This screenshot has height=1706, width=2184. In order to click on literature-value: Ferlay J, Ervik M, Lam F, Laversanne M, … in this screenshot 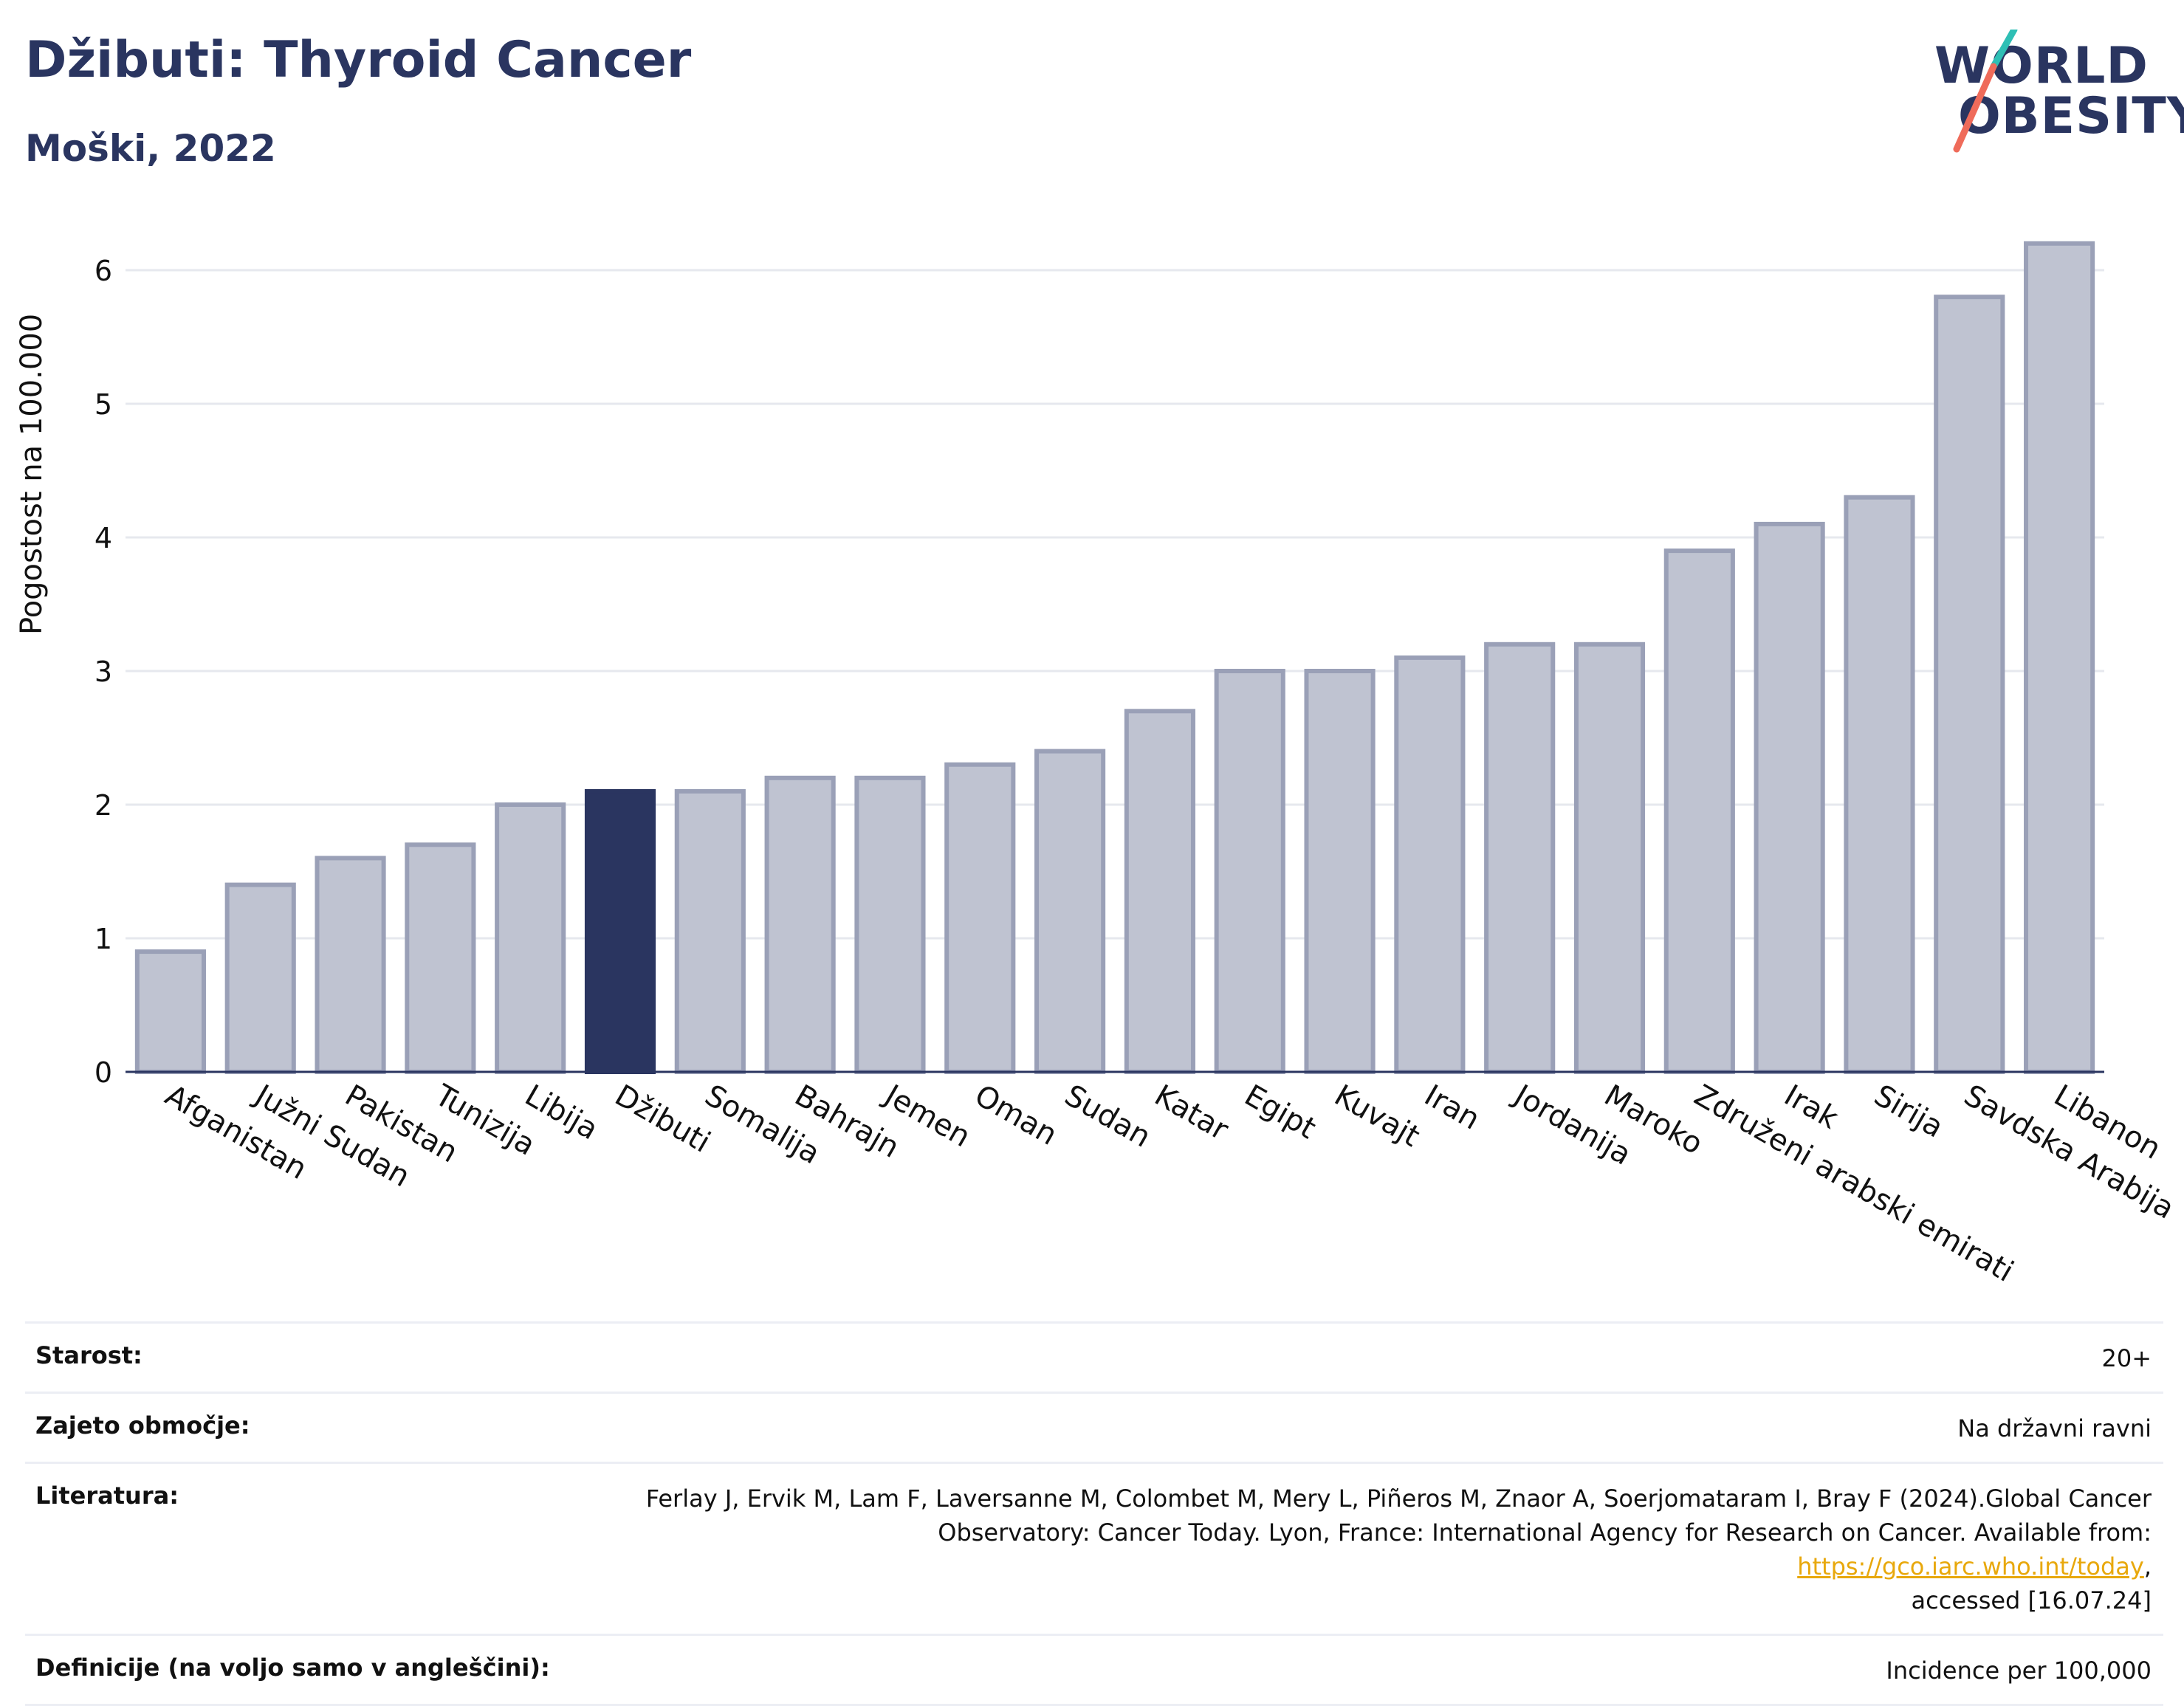, I will do `click(1399, 1549)`.